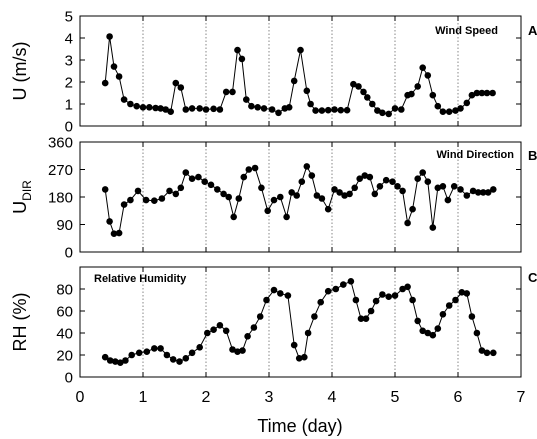  What do you see at coordinates (332, 397) in the screenshot?
I see `x-tick-label: 4` at bounding box center [332, 397].